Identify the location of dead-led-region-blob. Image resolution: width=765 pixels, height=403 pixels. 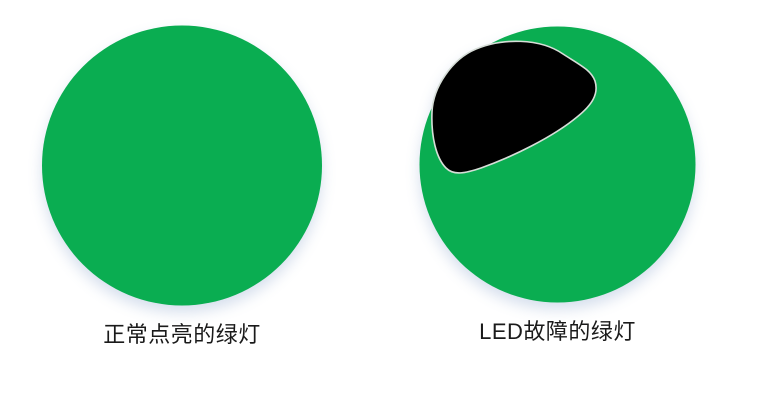
(514, 107).